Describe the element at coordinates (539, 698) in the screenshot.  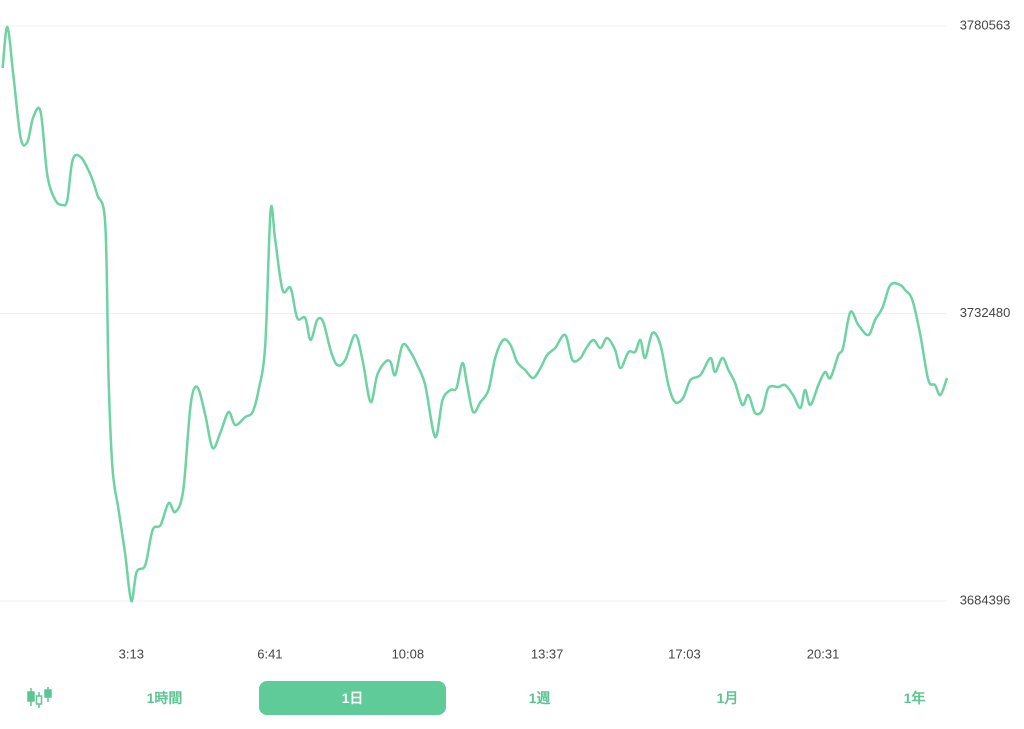
I see `timeframe-tab: 1週` at that location.